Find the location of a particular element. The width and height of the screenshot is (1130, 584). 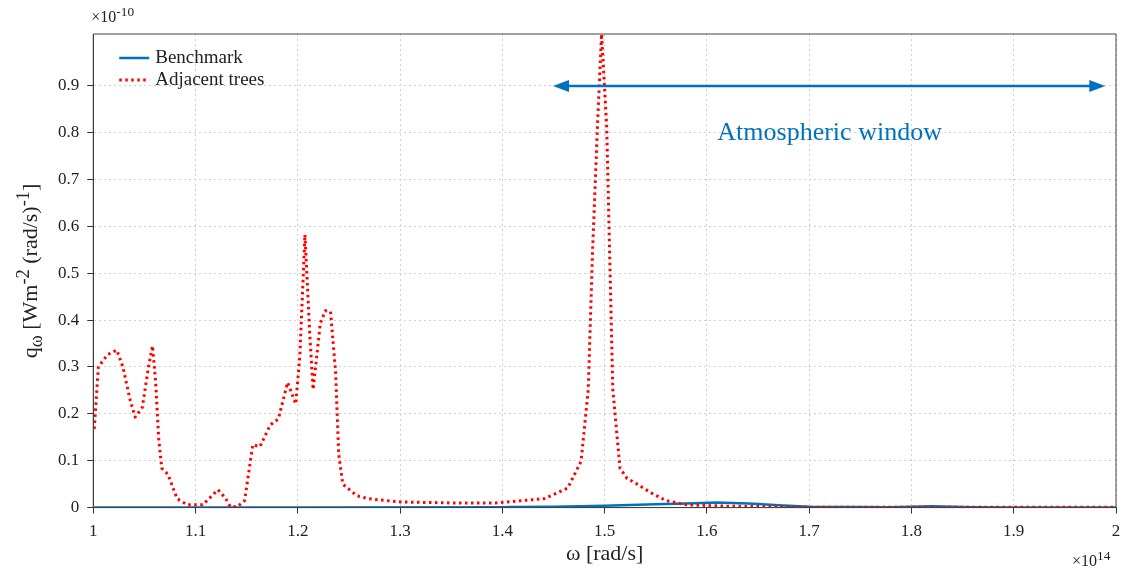

x-tick-label: 1.9 is located at coordinates (1014, 531).